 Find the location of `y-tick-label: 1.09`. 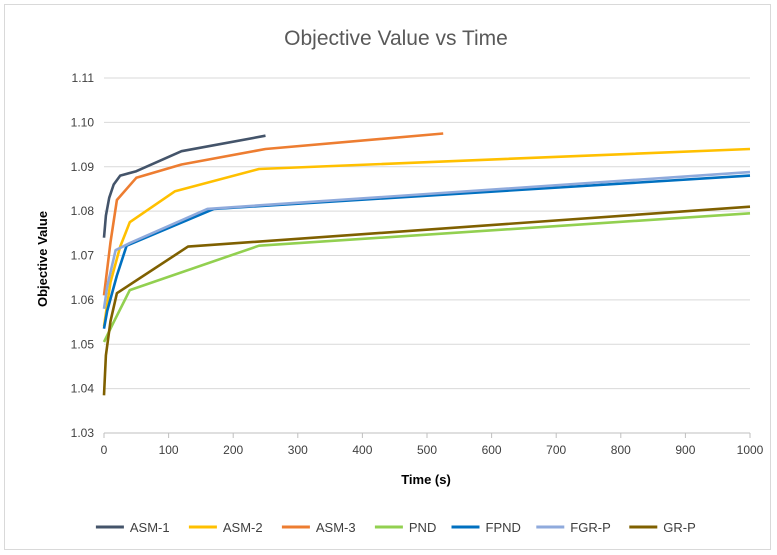

y-tick-label: 1.09 is located at coordinates (83, 167).